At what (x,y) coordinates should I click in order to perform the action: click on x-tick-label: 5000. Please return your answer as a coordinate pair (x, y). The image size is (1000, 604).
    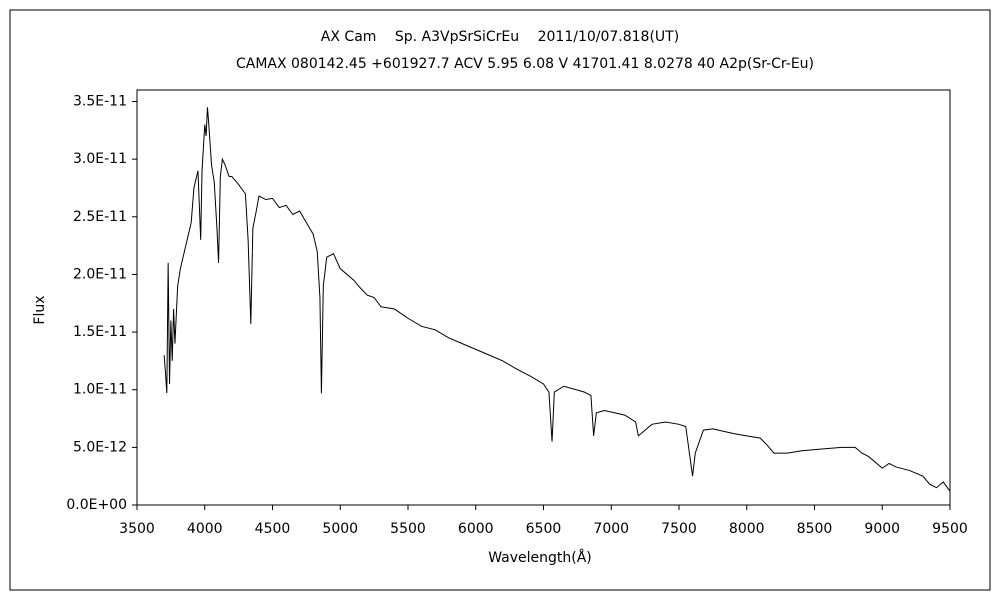
    Looking at the image, I should click on (340, 529).